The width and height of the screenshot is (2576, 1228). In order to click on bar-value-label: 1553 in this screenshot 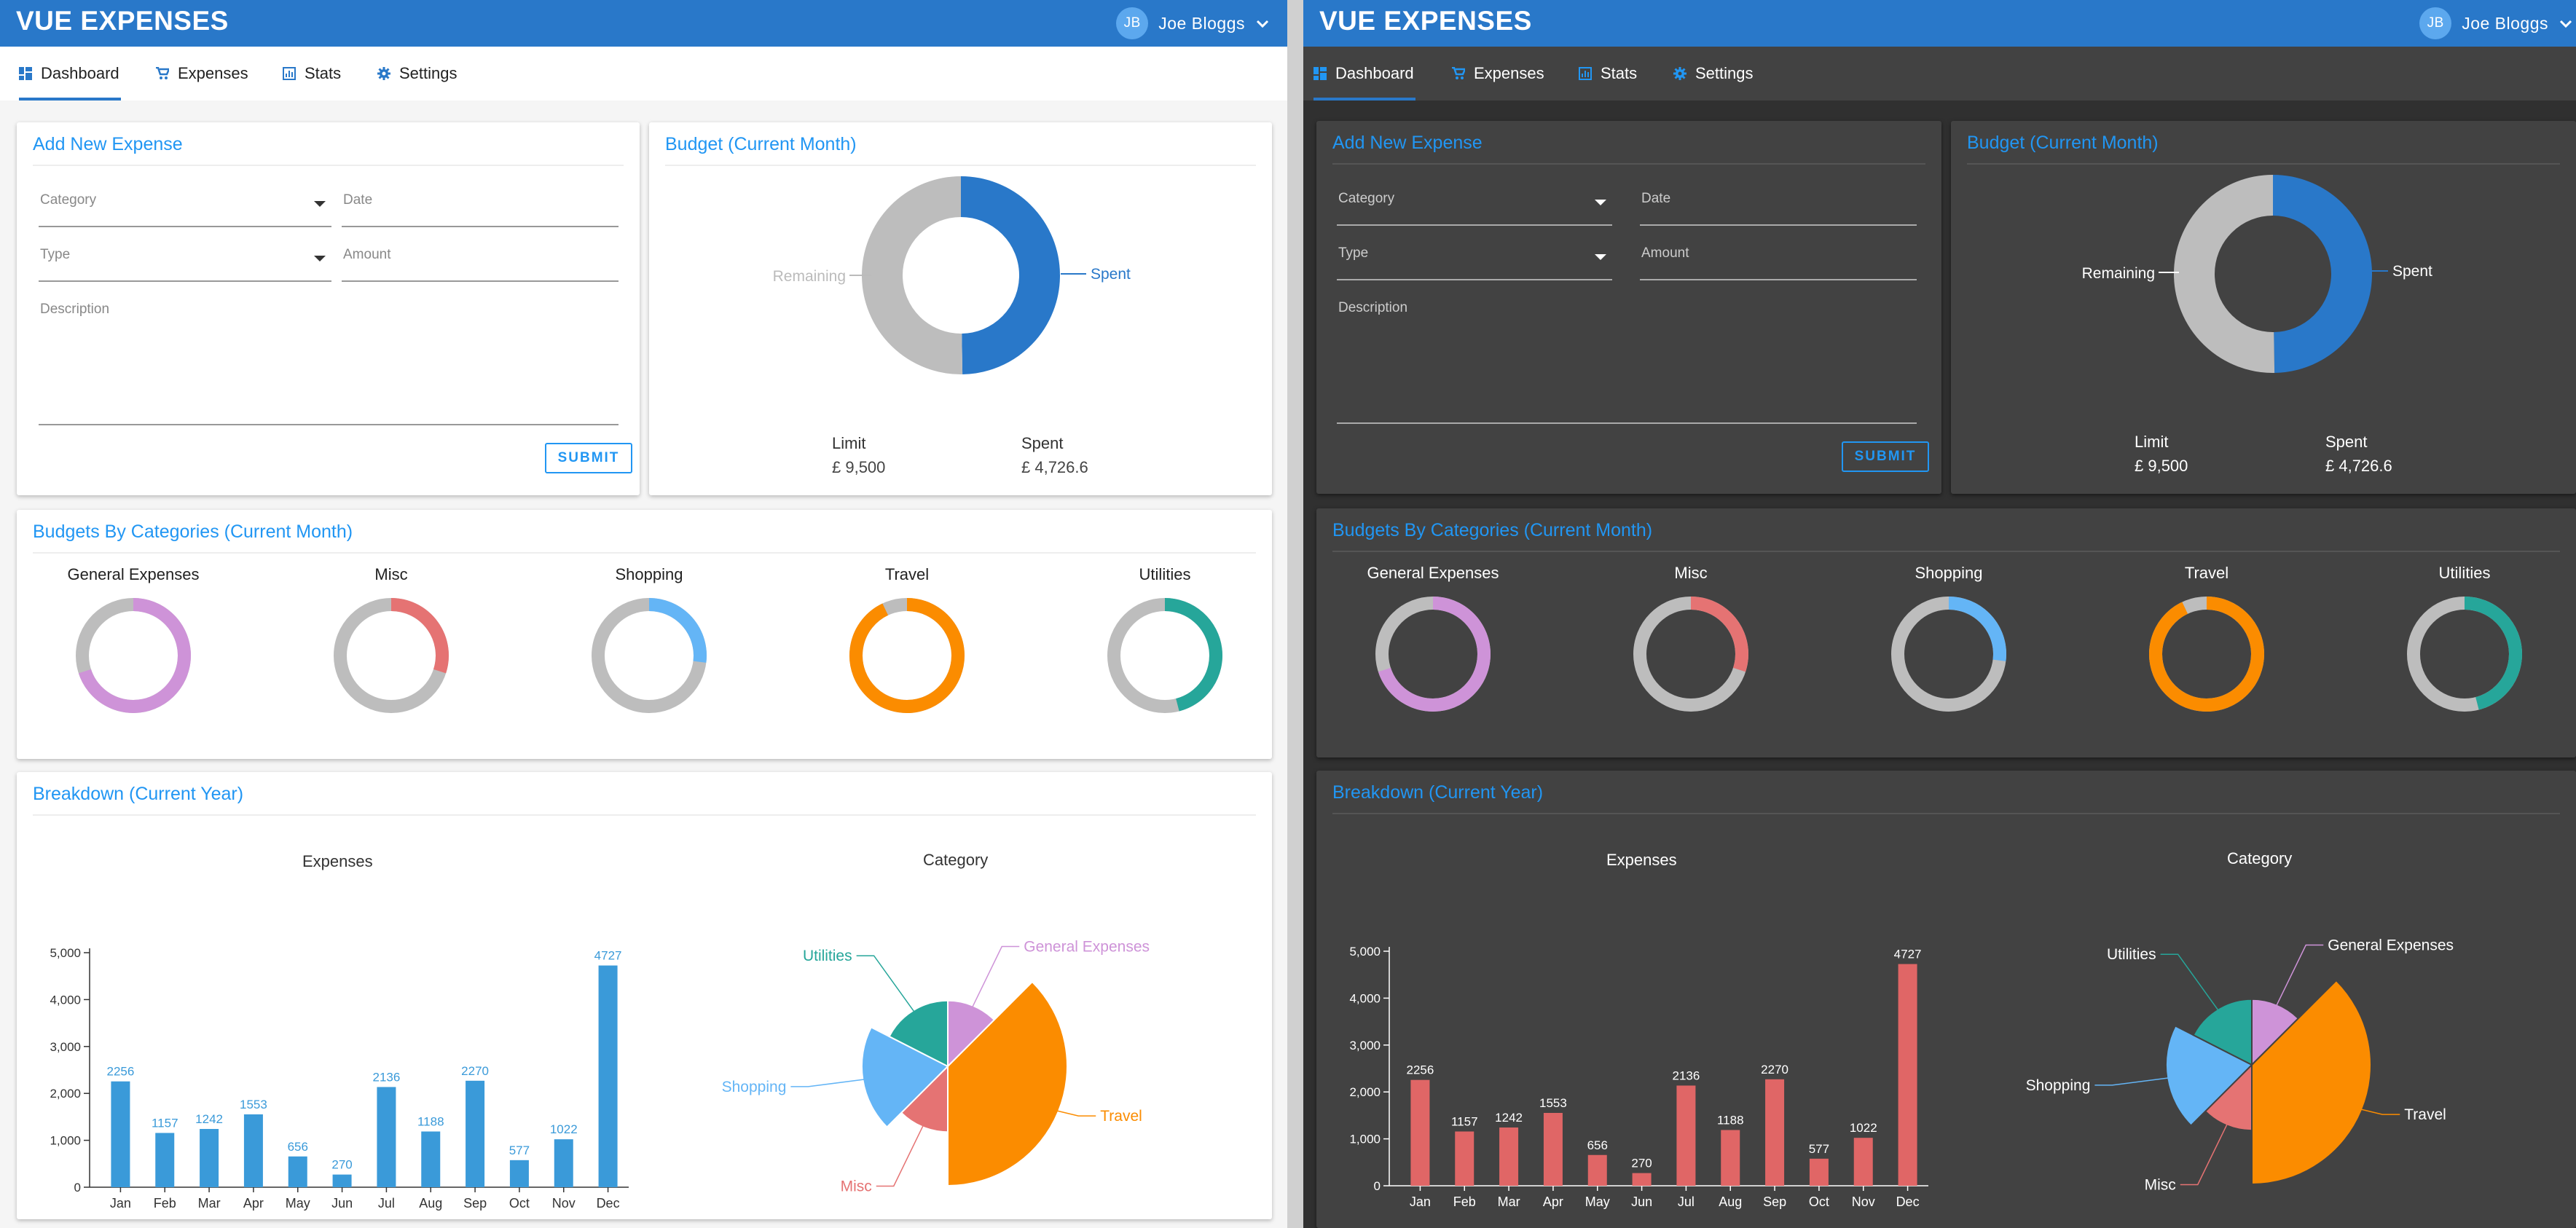, I will do `click(1553, 1103)`.